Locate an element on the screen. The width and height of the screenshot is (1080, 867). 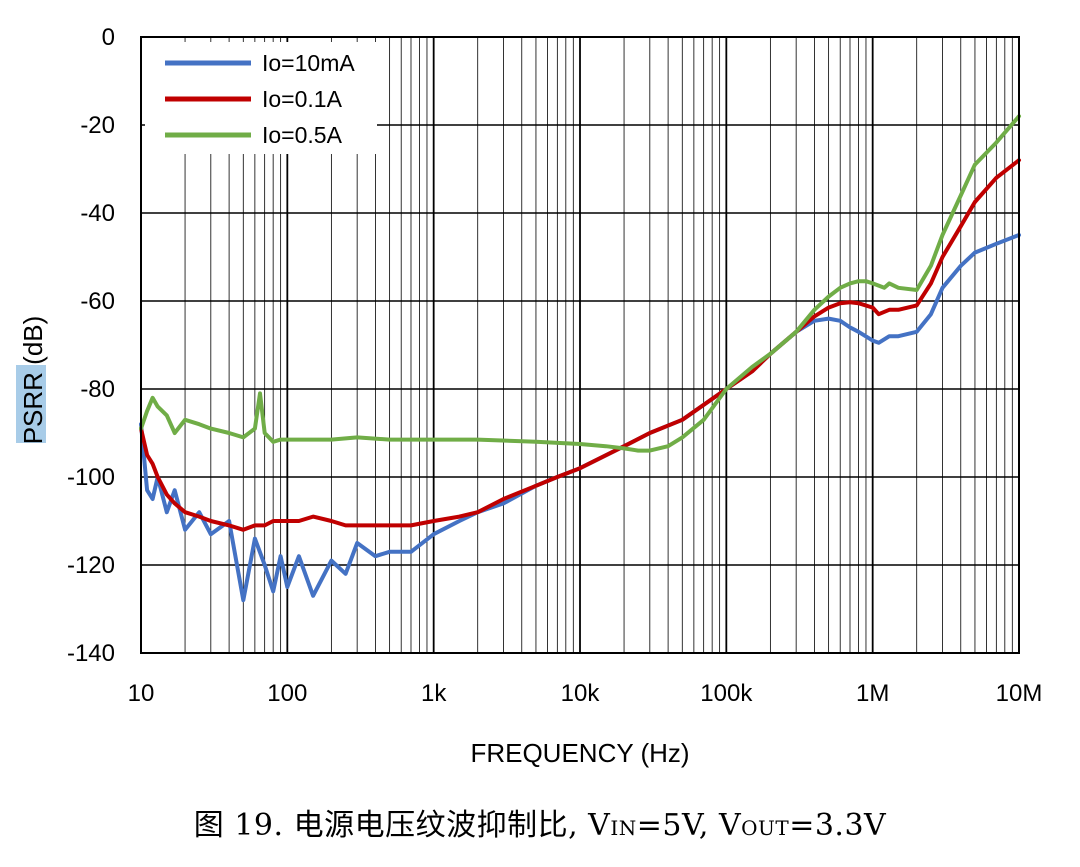
legend-label: Io=10mA is located at coordinates (308, 63).